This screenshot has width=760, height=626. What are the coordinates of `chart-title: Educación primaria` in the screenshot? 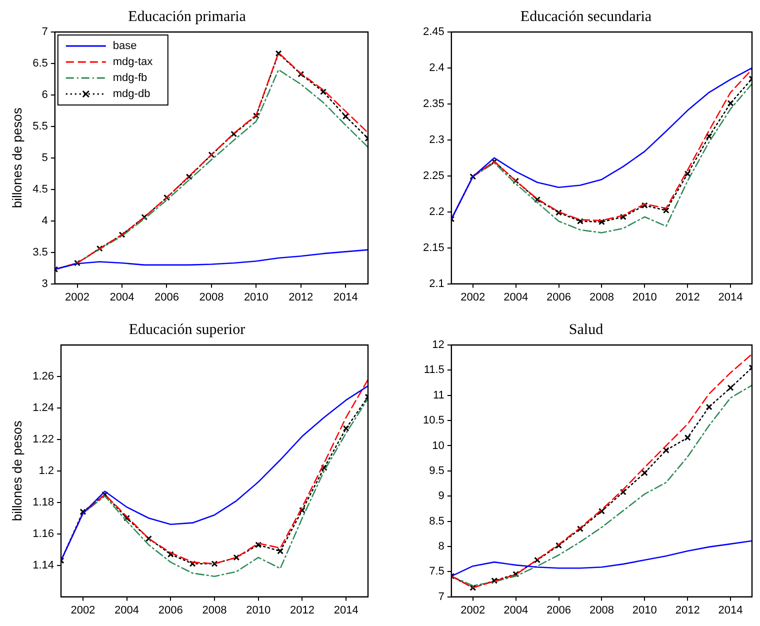 It's located at (187, 16).